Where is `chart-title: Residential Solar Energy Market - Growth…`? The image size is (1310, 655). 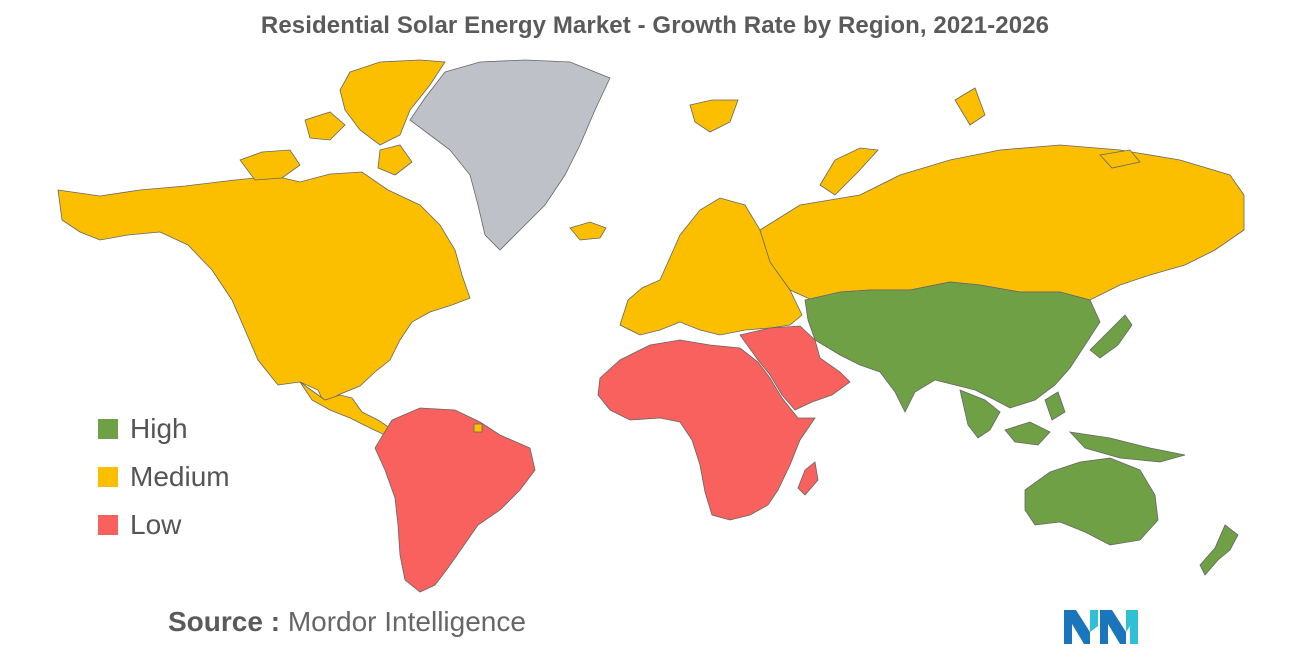 chart-title: Residential Solar Energy Market - Growth… is located at coordinates (655, 25).